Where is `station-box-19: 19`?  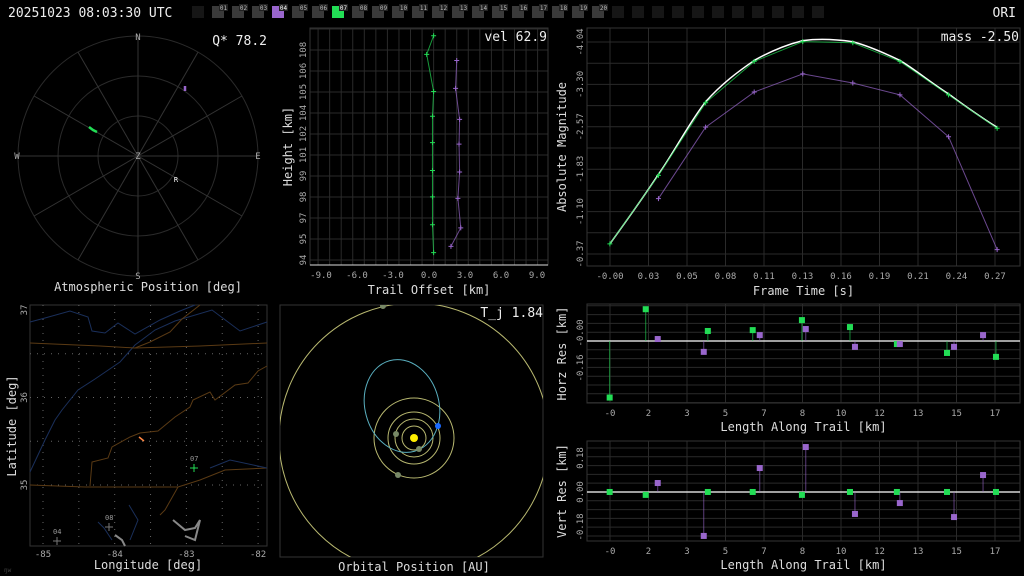 station-box-19: 19 is located at coordinates (580, 11).